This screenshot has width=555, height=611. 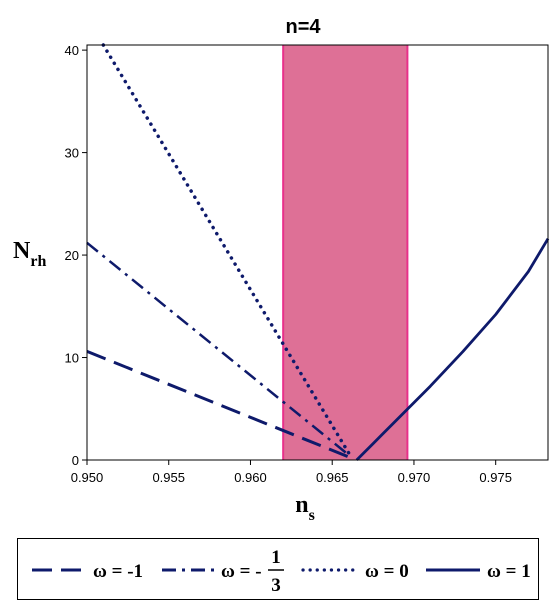 What do you see at coordinates (303, 27) in the screenshot?
I see `chart-title: n=4` at bounding box center [303, 27].